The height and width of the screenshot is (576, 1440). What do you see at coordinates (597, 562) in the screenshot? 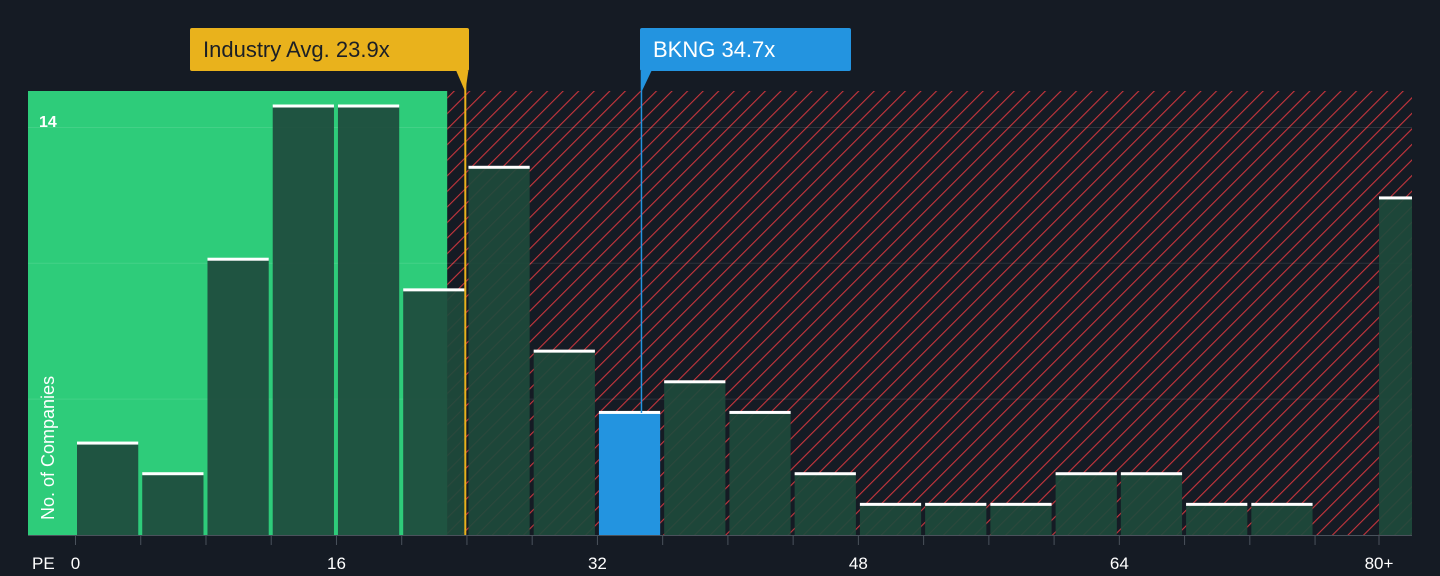
I see `x-tick-label: 32` at bounding box center [597, 562].